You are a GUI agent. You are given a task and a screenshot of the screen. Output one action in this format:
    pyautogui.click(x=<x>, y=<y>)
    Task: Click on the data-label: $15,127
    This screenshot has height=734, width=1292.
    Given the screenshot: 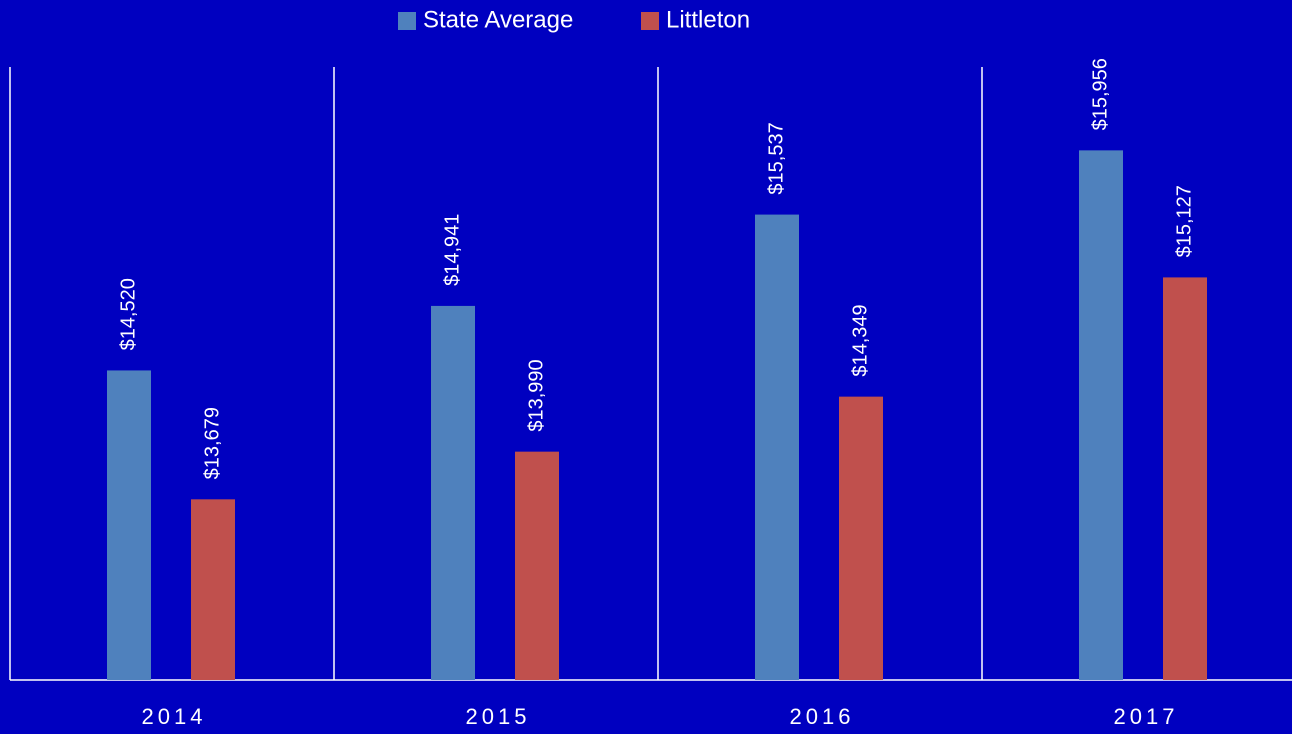 What is the action you would take?
    pyautogui.click(x=1184, y=221)
    